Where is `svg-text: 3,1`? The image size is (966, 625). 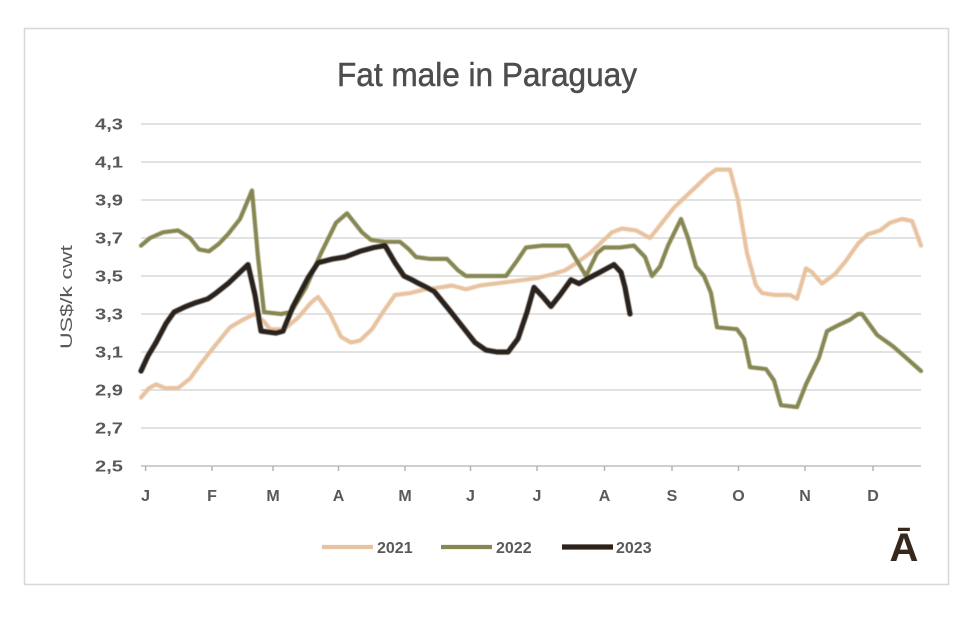 svg-text: 3,1 is located at coordinates (109, 353).